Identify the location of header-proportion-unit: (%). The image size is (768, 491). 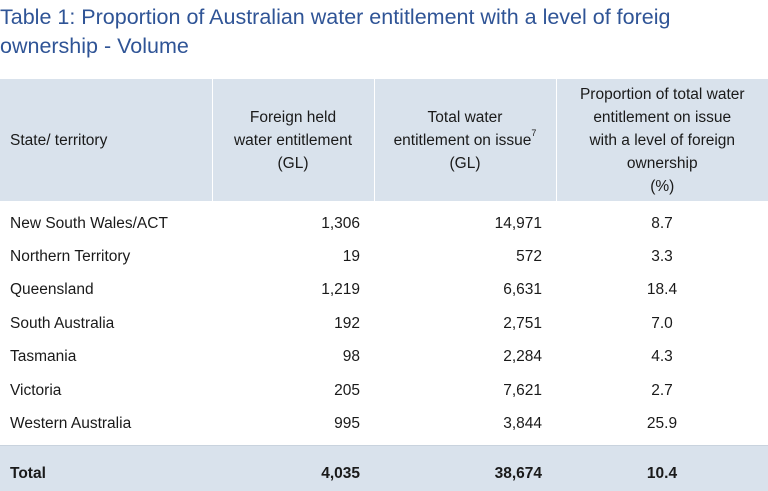
(662, 186).